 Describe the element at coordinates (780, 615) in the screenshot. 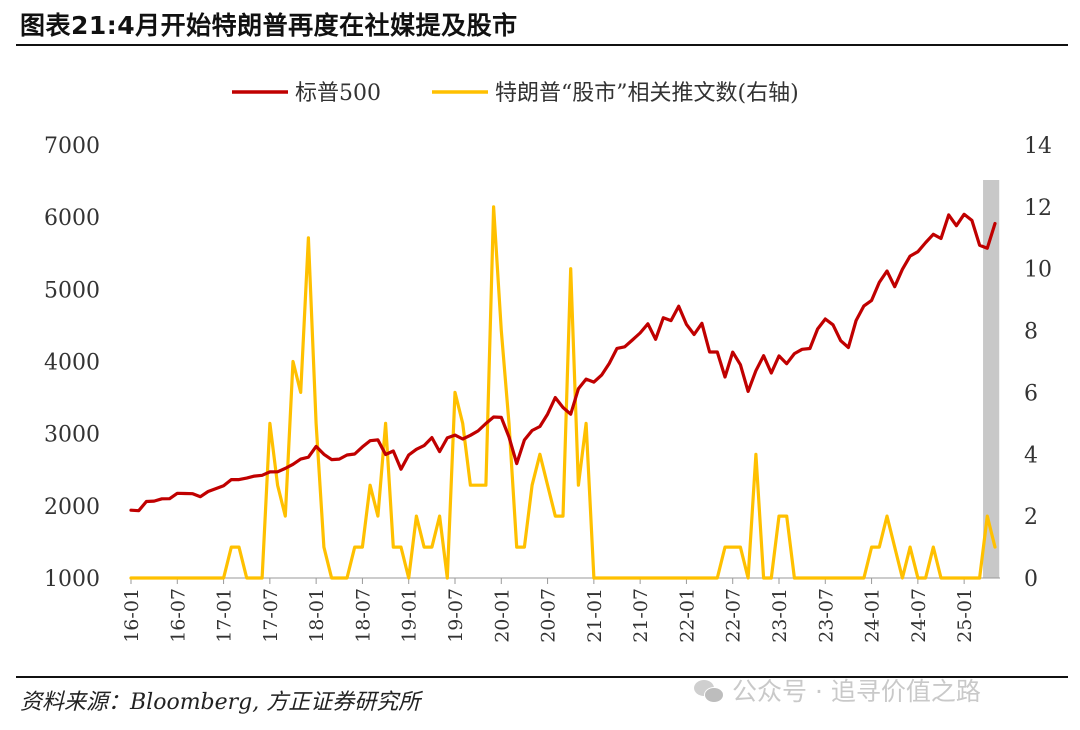

I see `x-tick-label: 23-01` at that location.